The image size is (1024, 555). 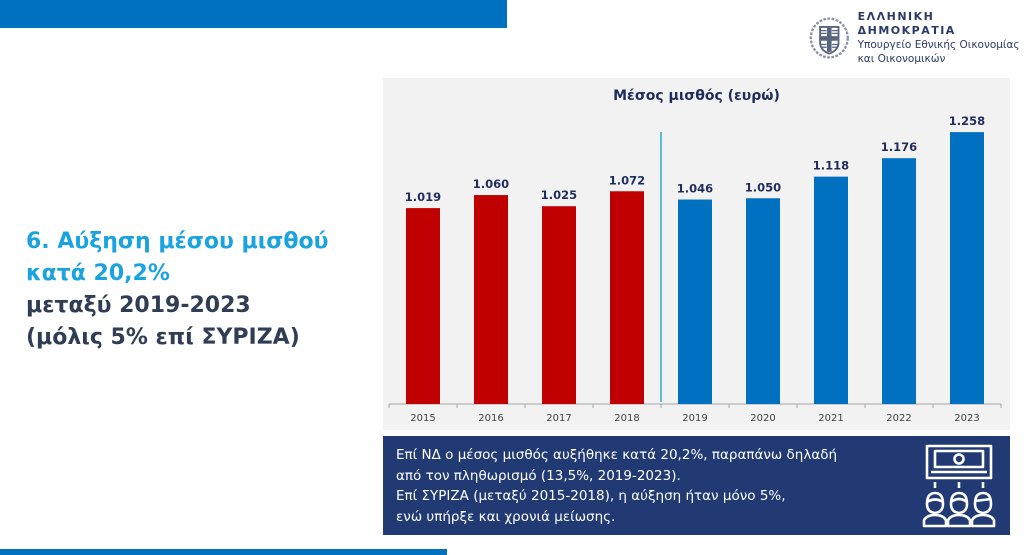 I want to click on data-label-2015: 1.019, so click(x=423, y=197).